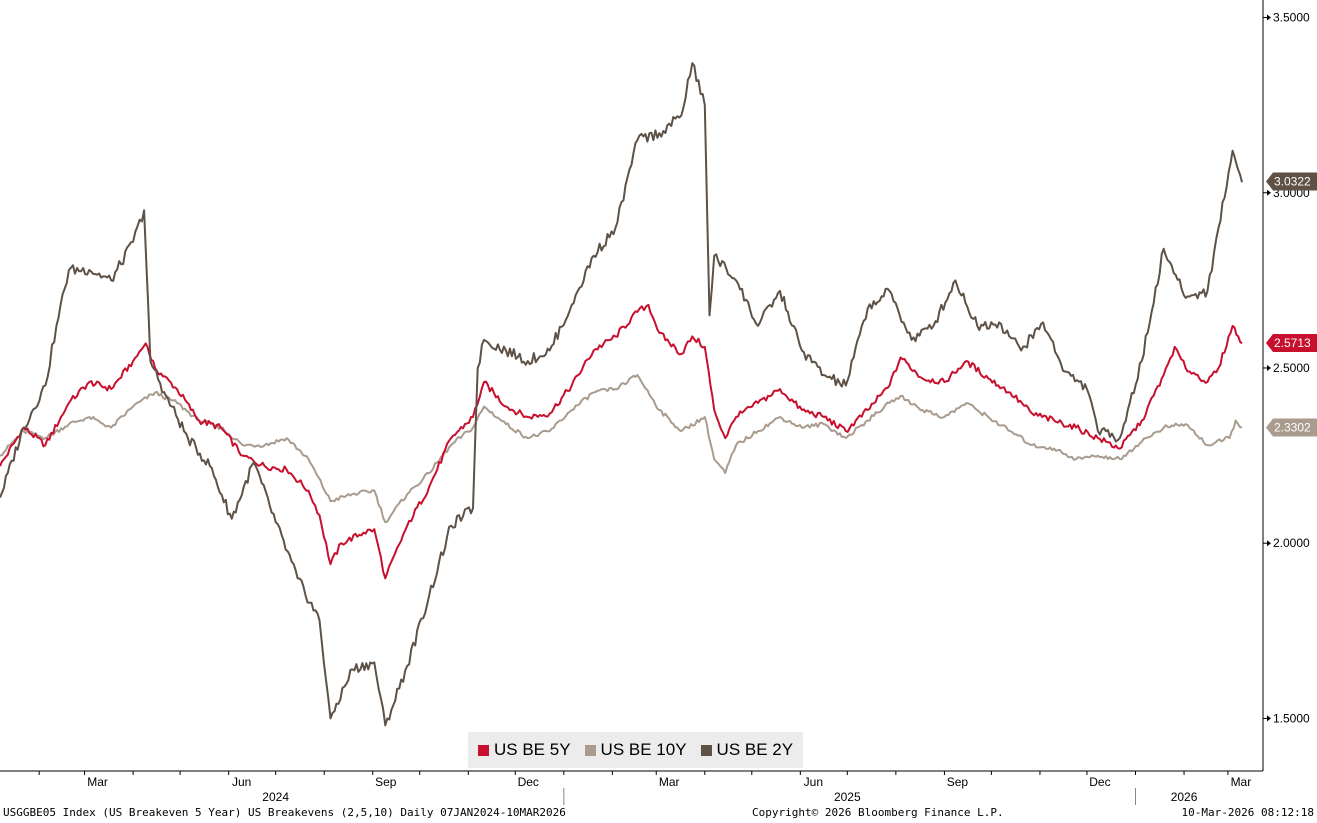 The image size is (1317, 823). I want to click on last-value-tag-text: 2.5713, so click(1292, 343).